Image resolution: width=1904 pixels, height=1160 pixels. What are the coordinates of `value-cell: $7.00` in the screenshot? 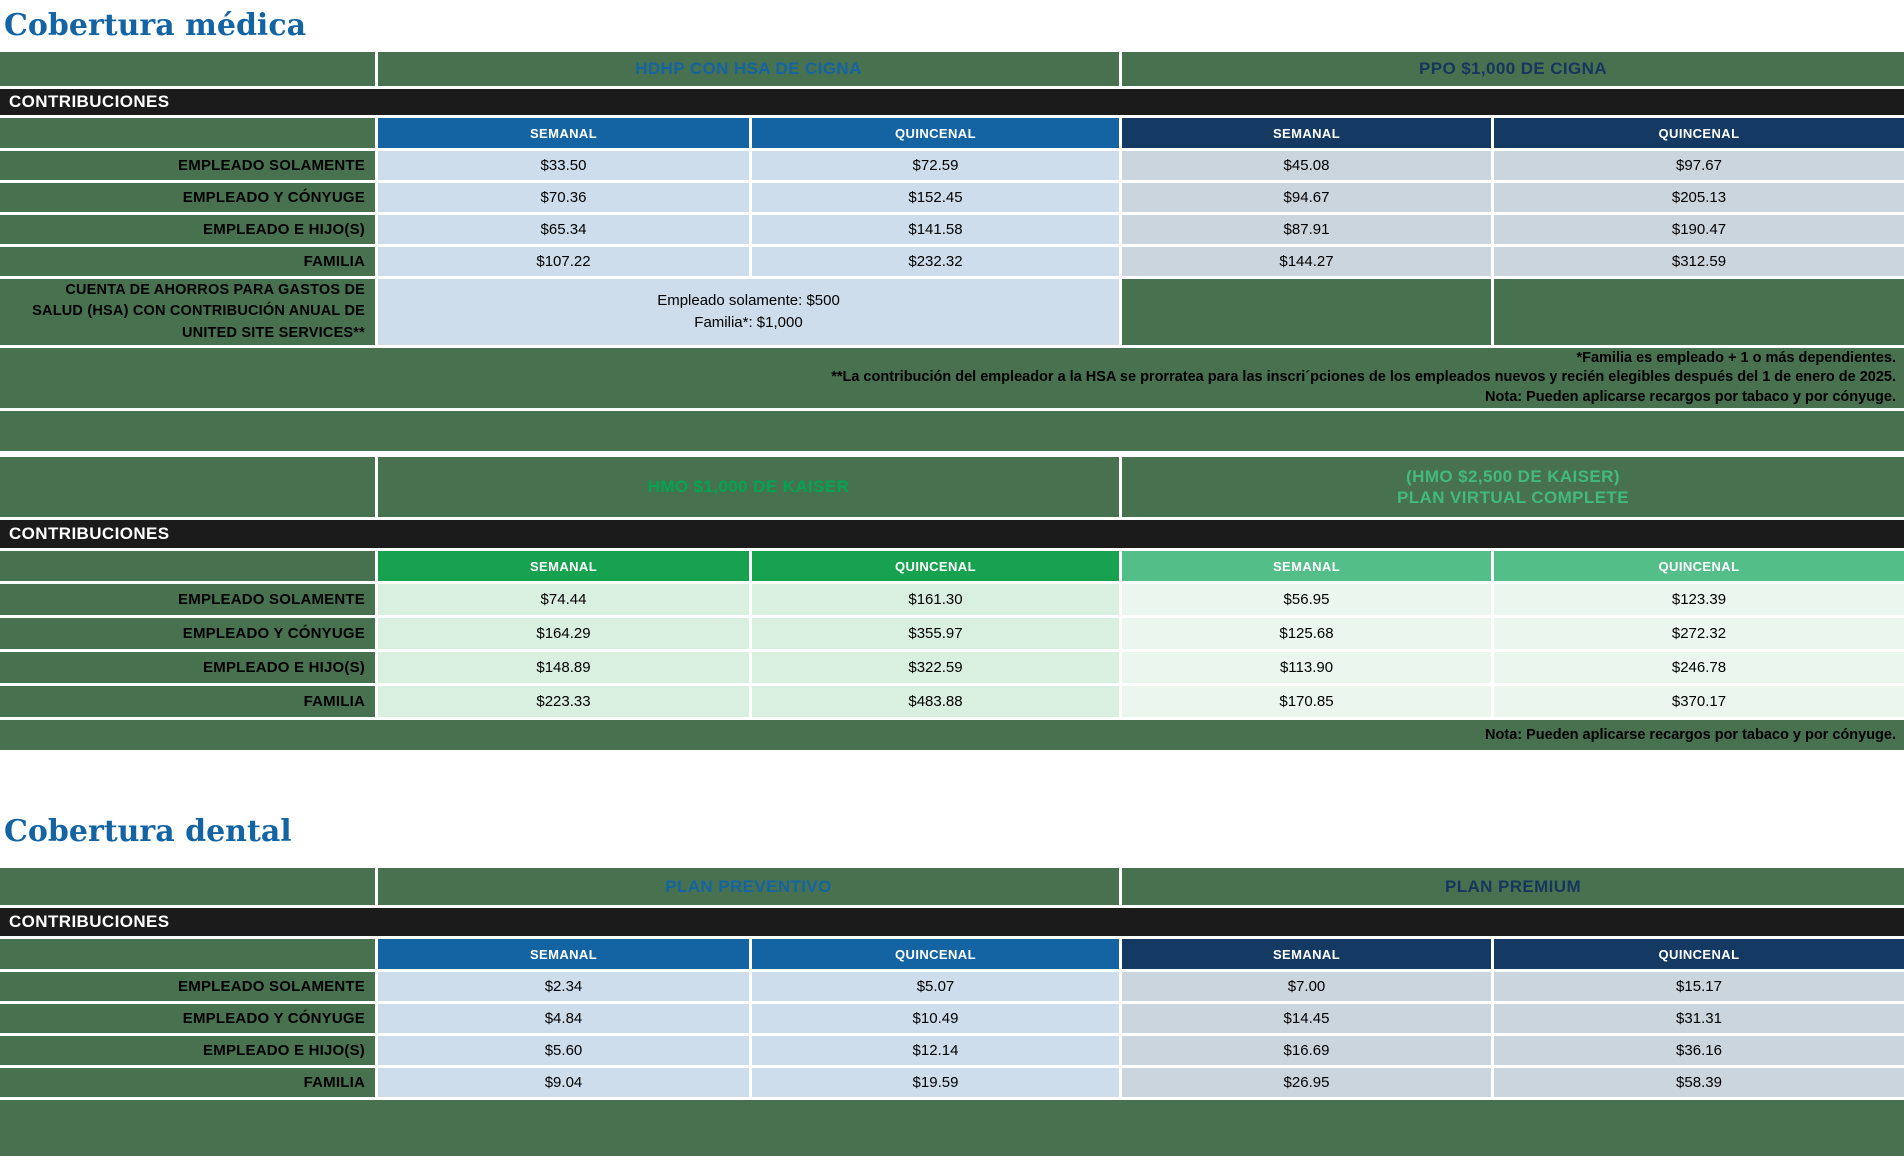 It's located at (1306, 986).